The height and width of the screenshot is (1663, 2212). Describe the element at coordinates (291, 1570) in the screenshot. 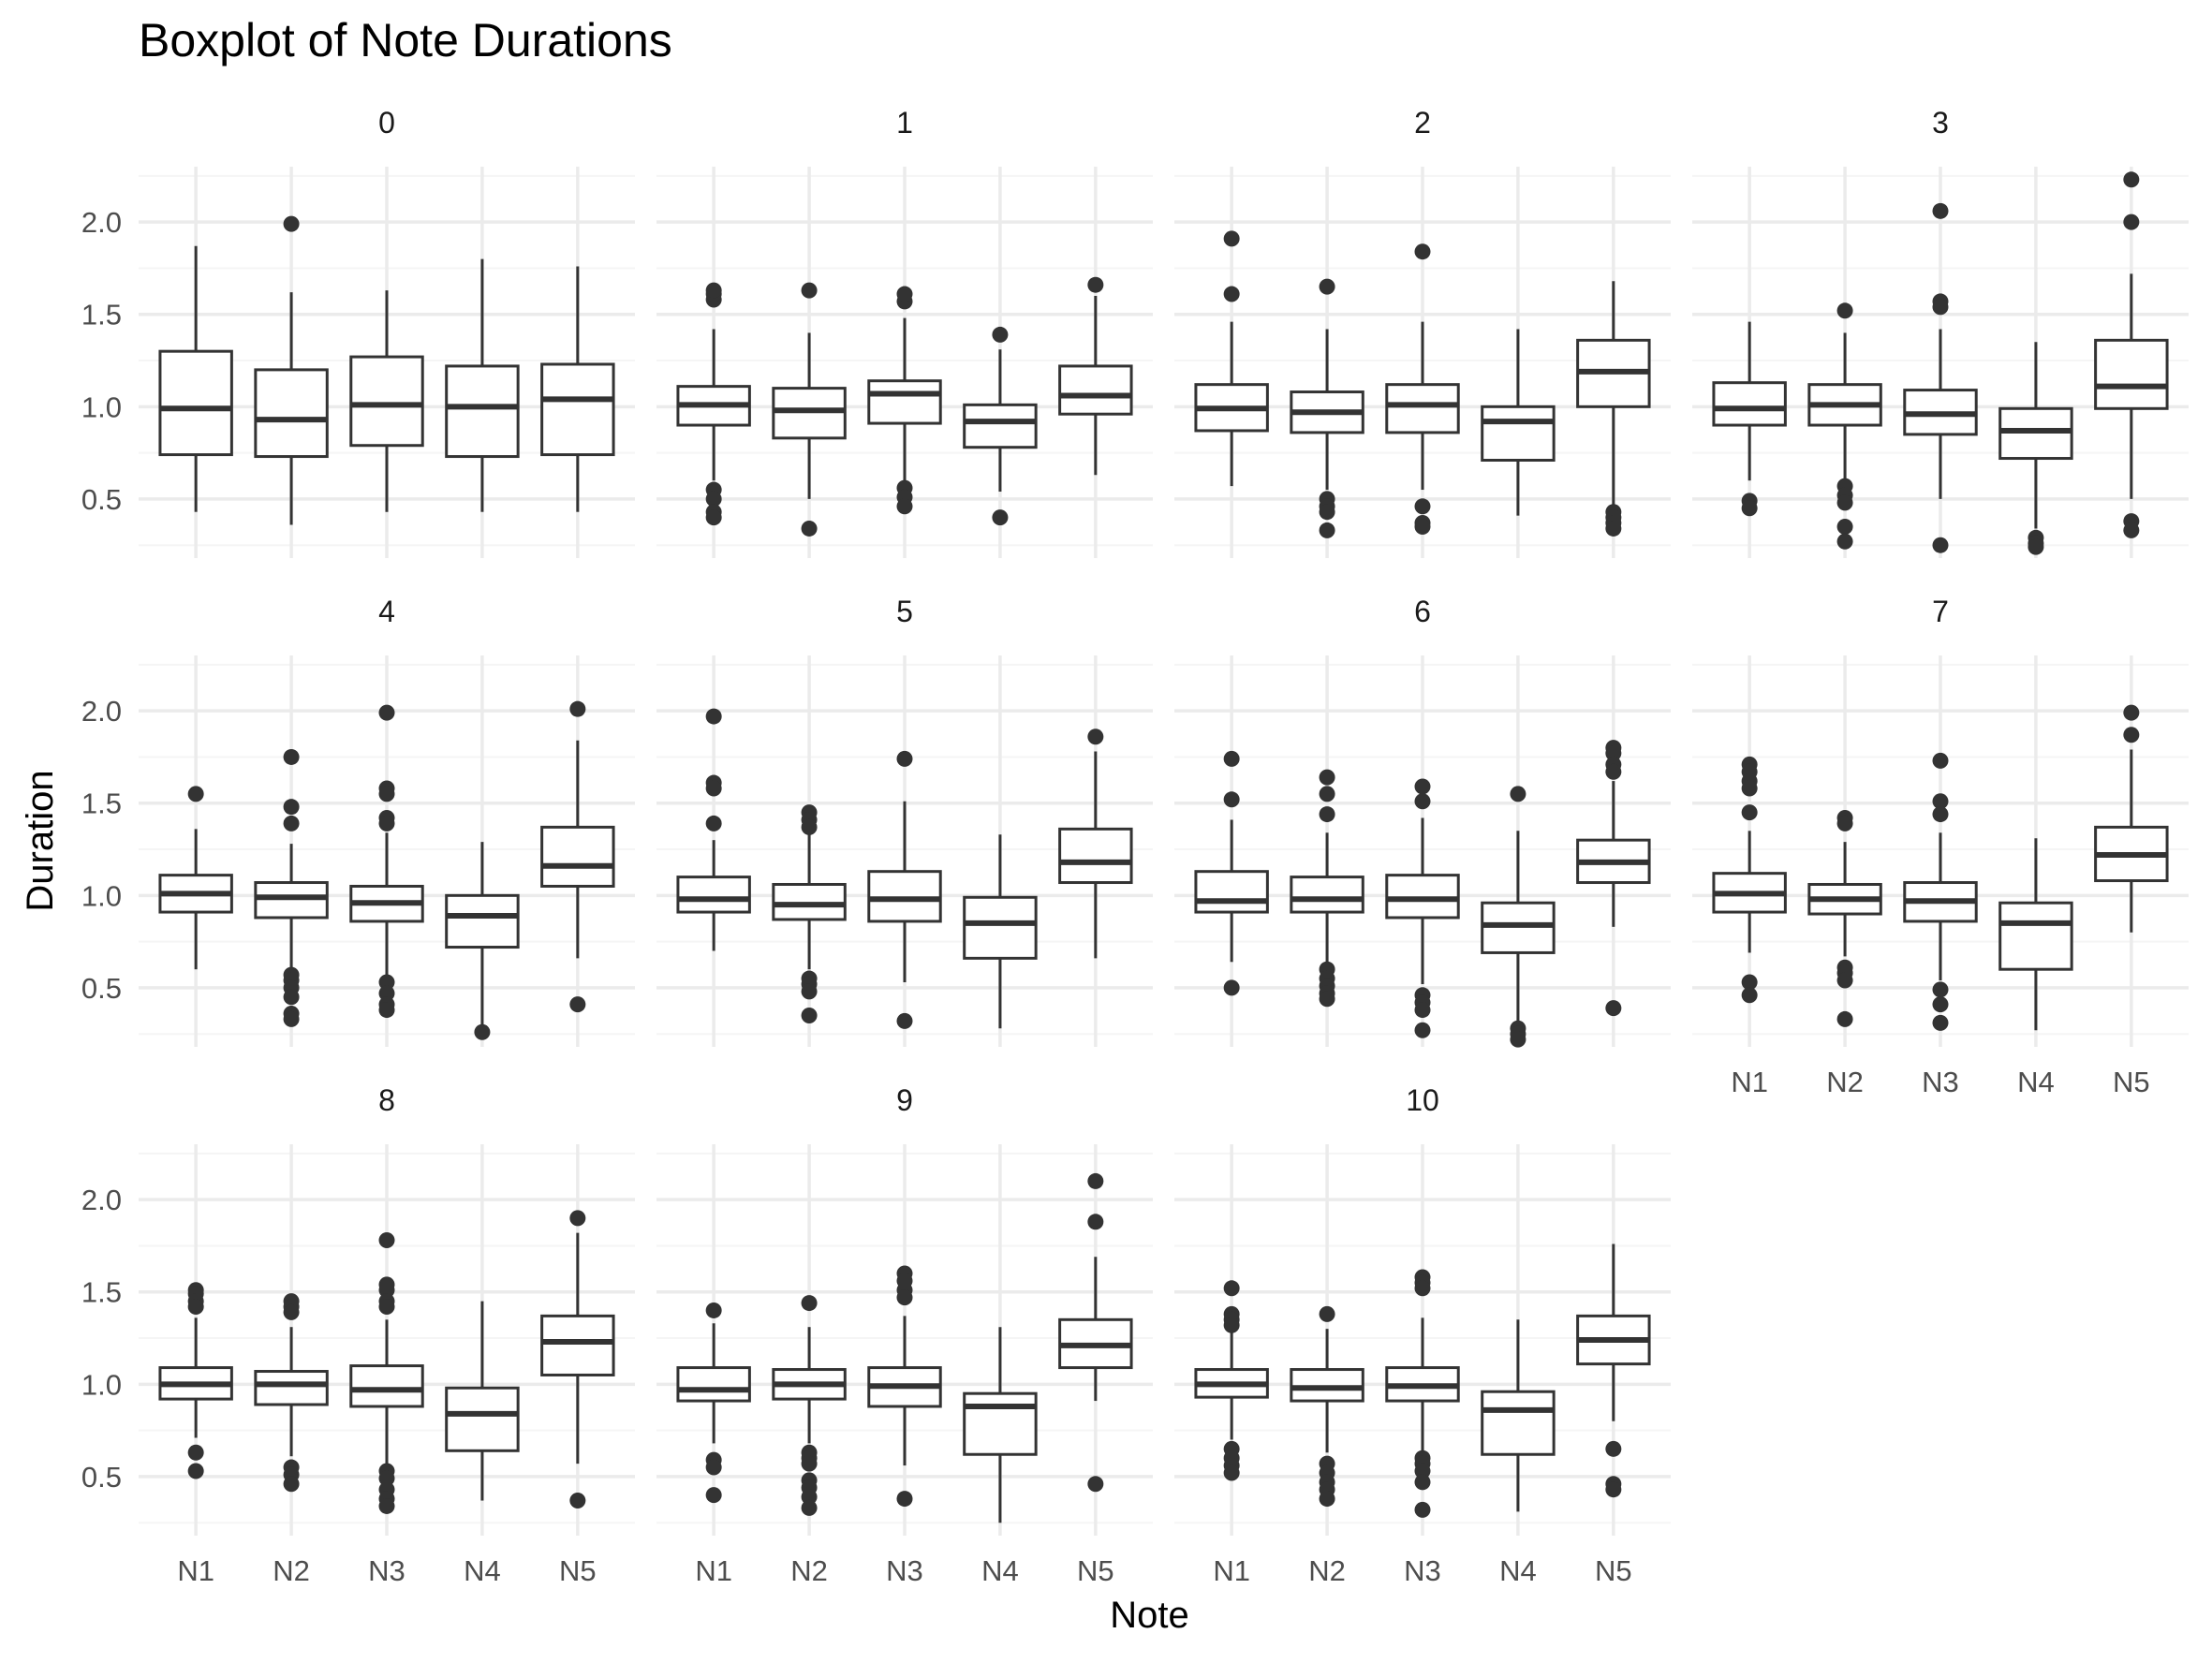

I see `x-tick-label: N2` at that location.